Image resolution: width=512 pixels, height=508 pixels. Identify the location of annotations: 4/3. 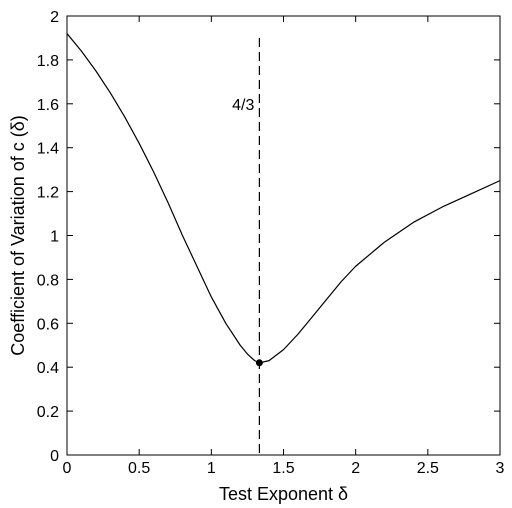
(247, 246).